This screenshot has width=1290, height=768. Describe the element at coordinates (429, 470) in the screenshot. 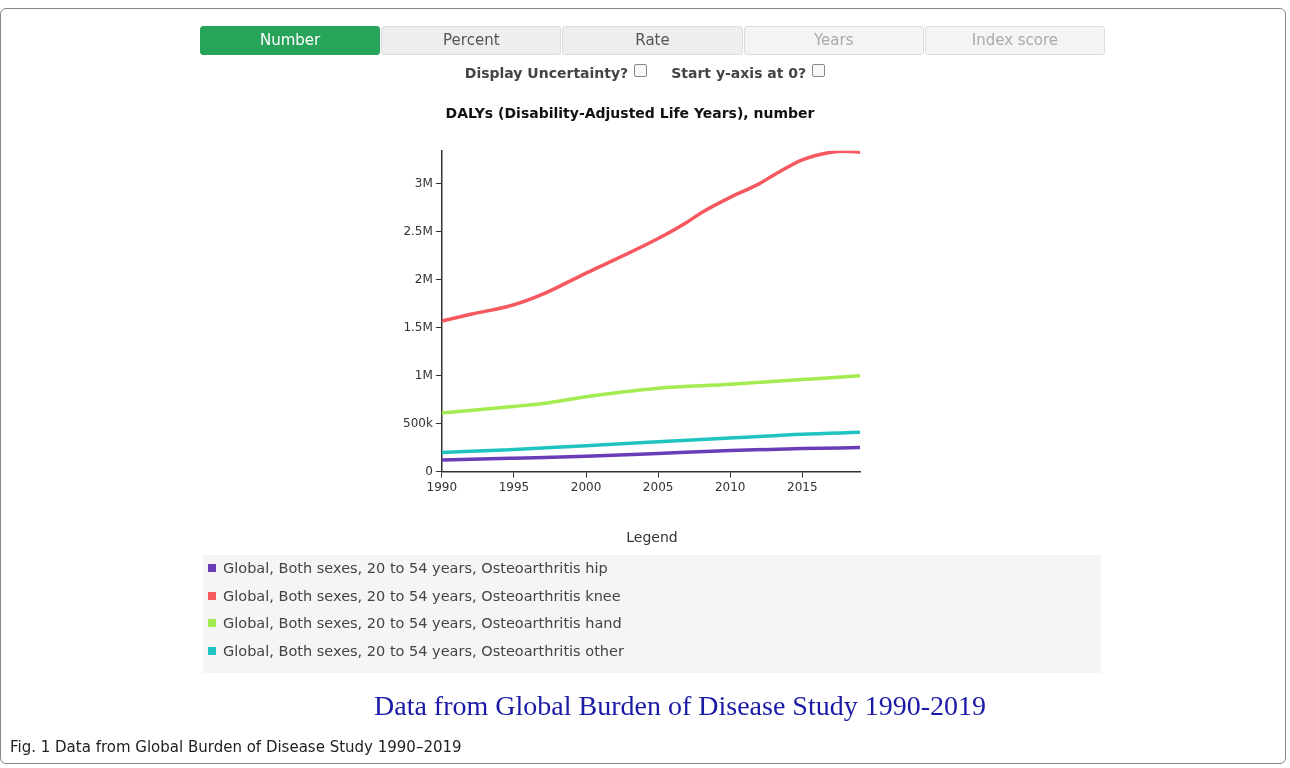

I see `y-tick-label: 0` at that location.